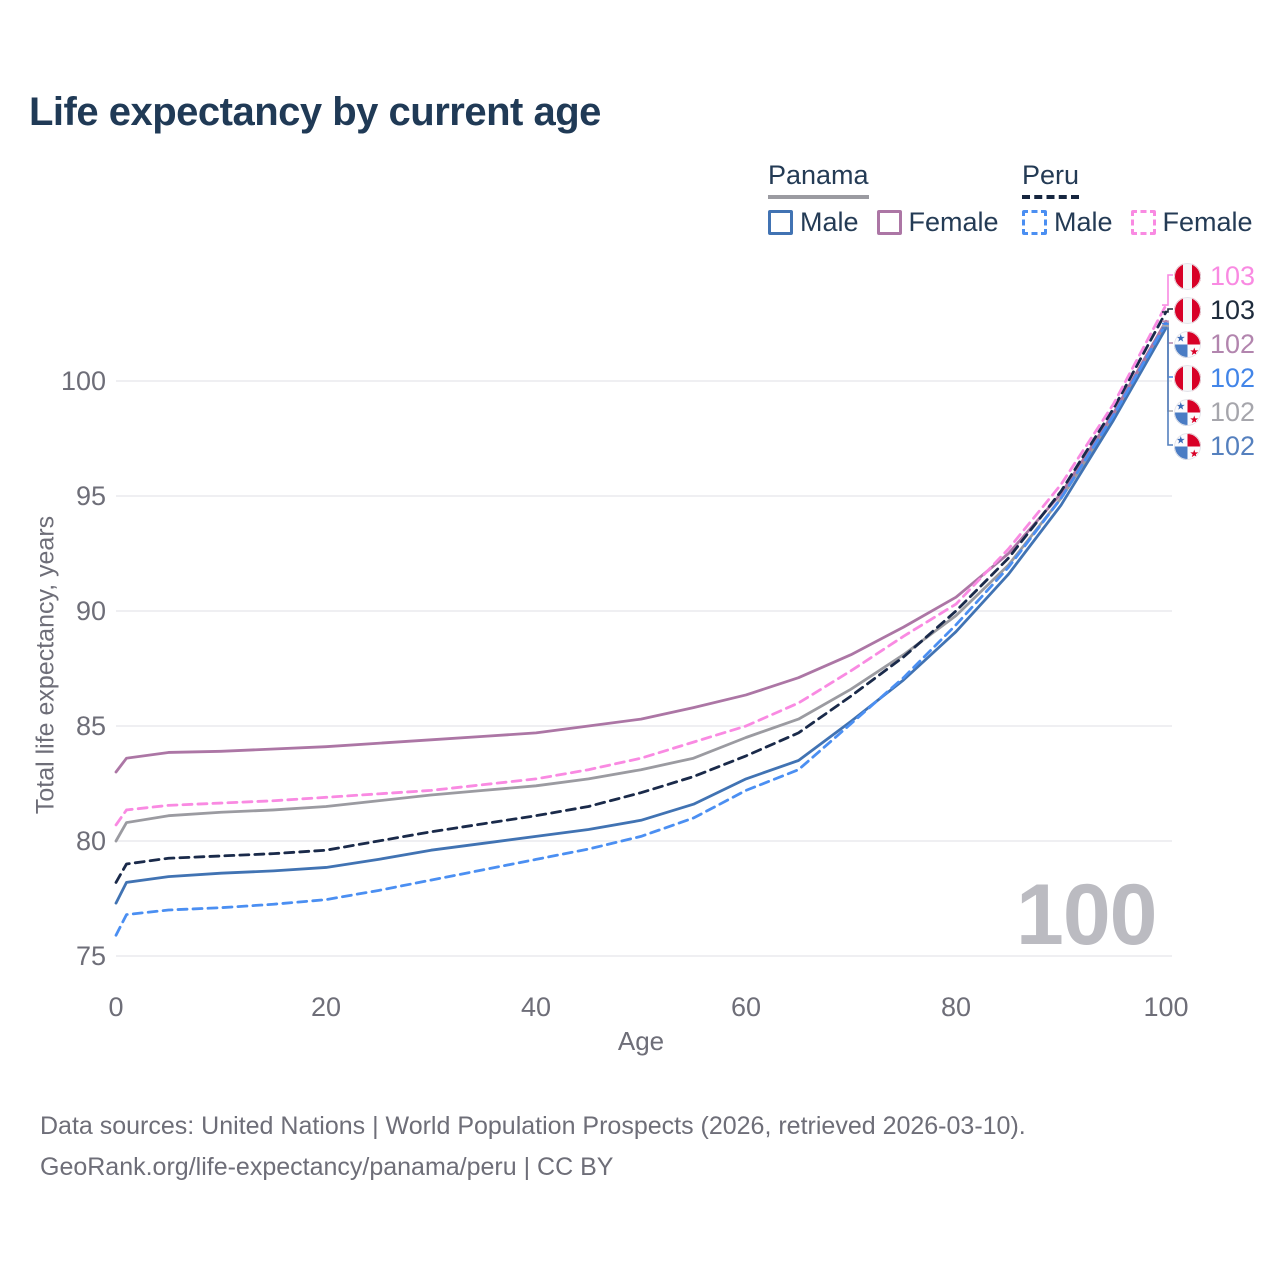 The width and height of the screenshot is (1280, 1280). What do you see at coordinates (326, 1007) in the screenshot?
I see `x-tick-label-20: 20` at bounding box center [326, 1007].